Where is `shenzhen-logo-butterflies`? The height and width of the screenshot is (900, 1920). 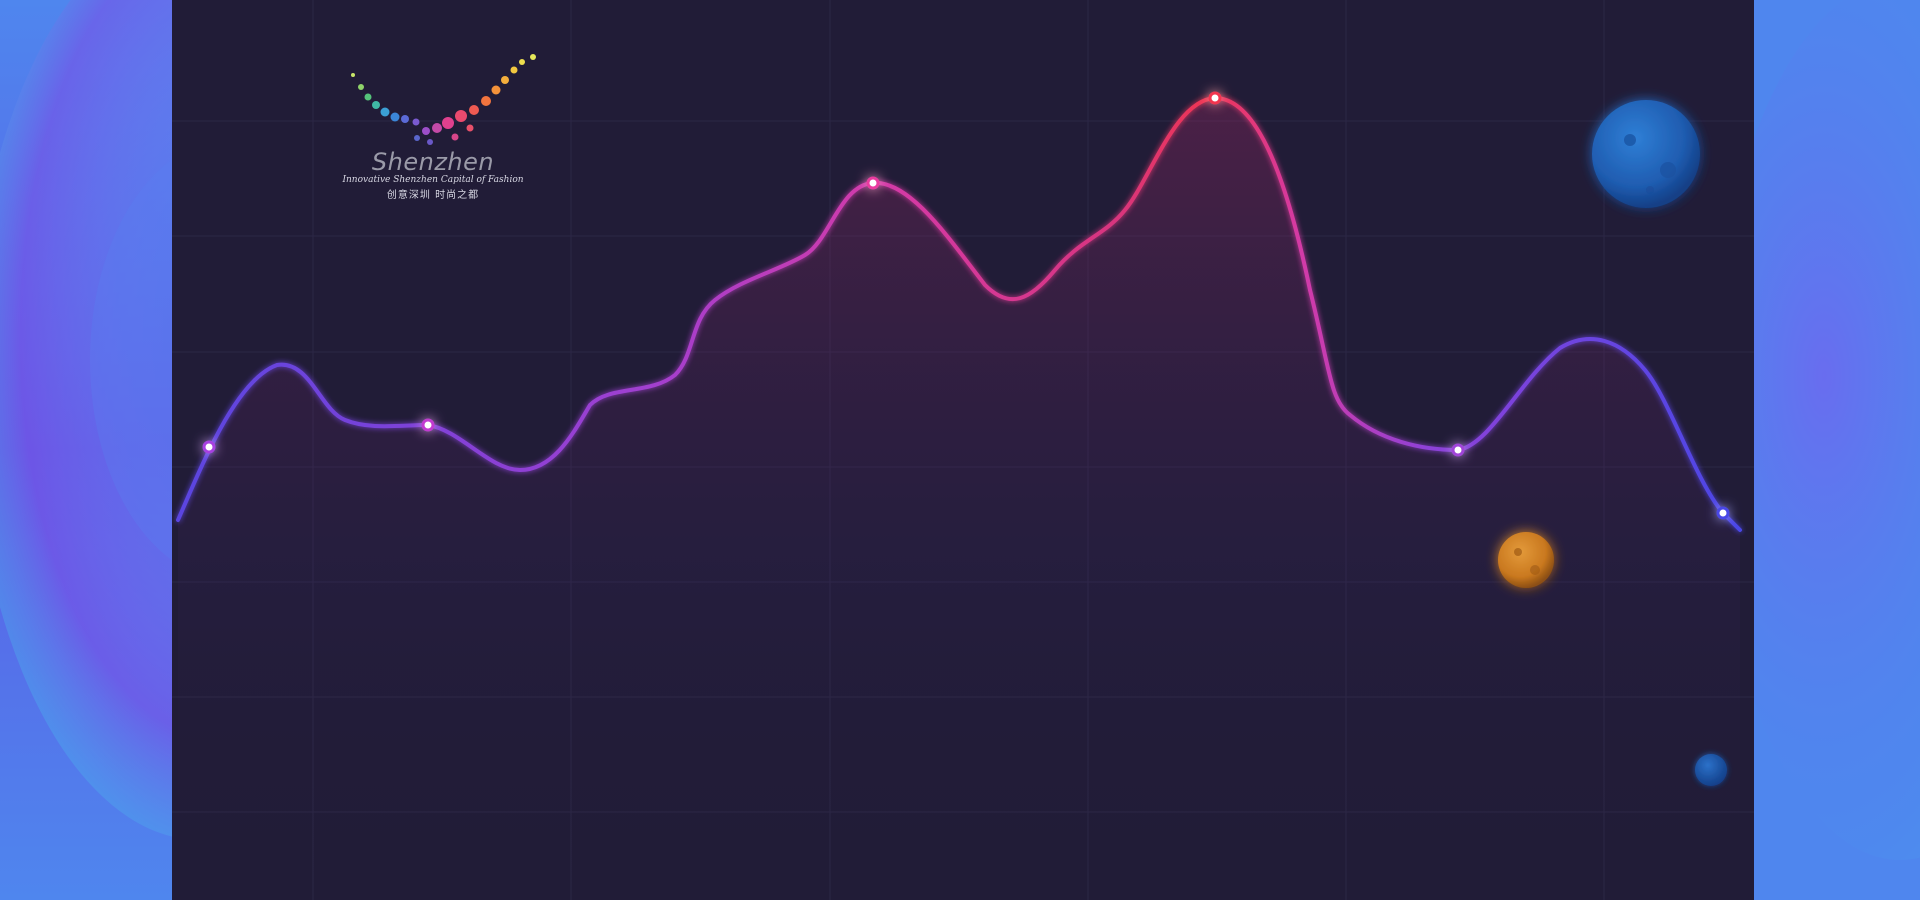 shenzhen-logo-butterflies is located at coordinates (443, 99).